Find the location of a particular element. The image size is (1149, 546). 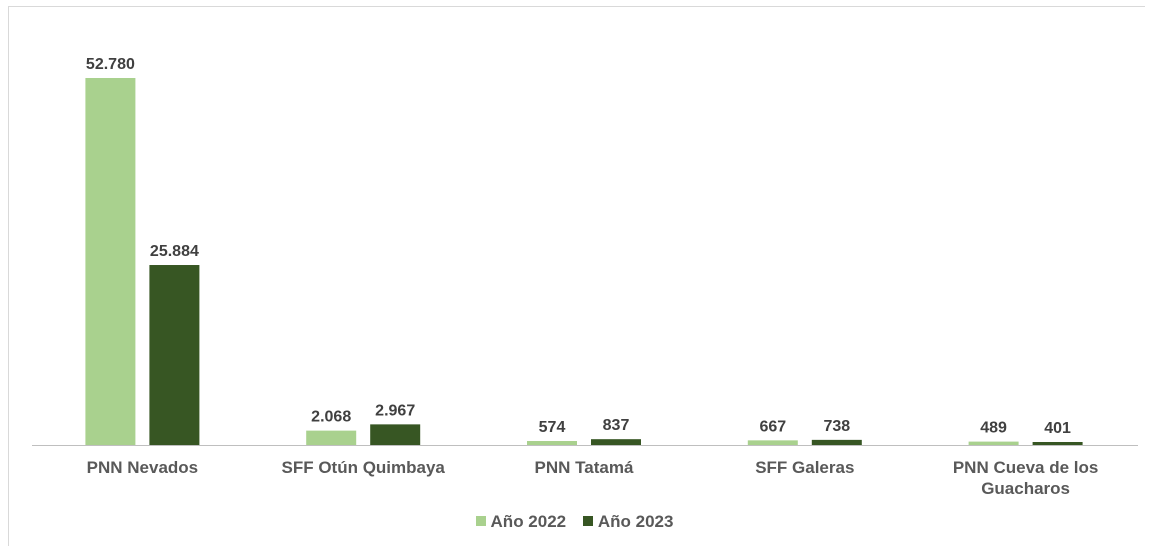

category-label-1: SFF Otún Quimbaya is located at coordinates (363, 467).